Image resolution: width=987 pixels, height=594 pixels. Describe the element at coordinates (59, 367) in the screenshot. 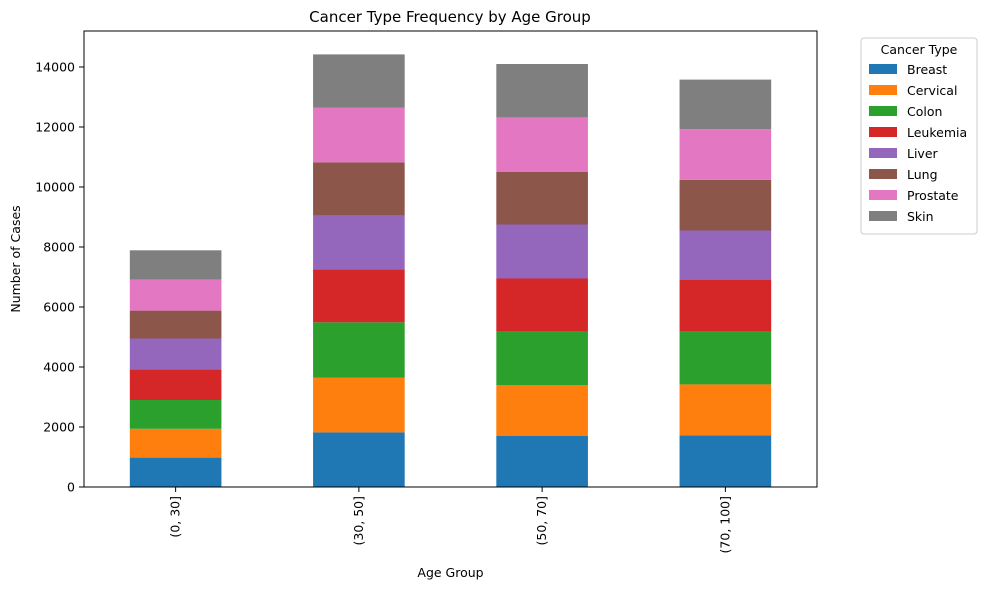

I see `y-tick-label: 4000` at that location.